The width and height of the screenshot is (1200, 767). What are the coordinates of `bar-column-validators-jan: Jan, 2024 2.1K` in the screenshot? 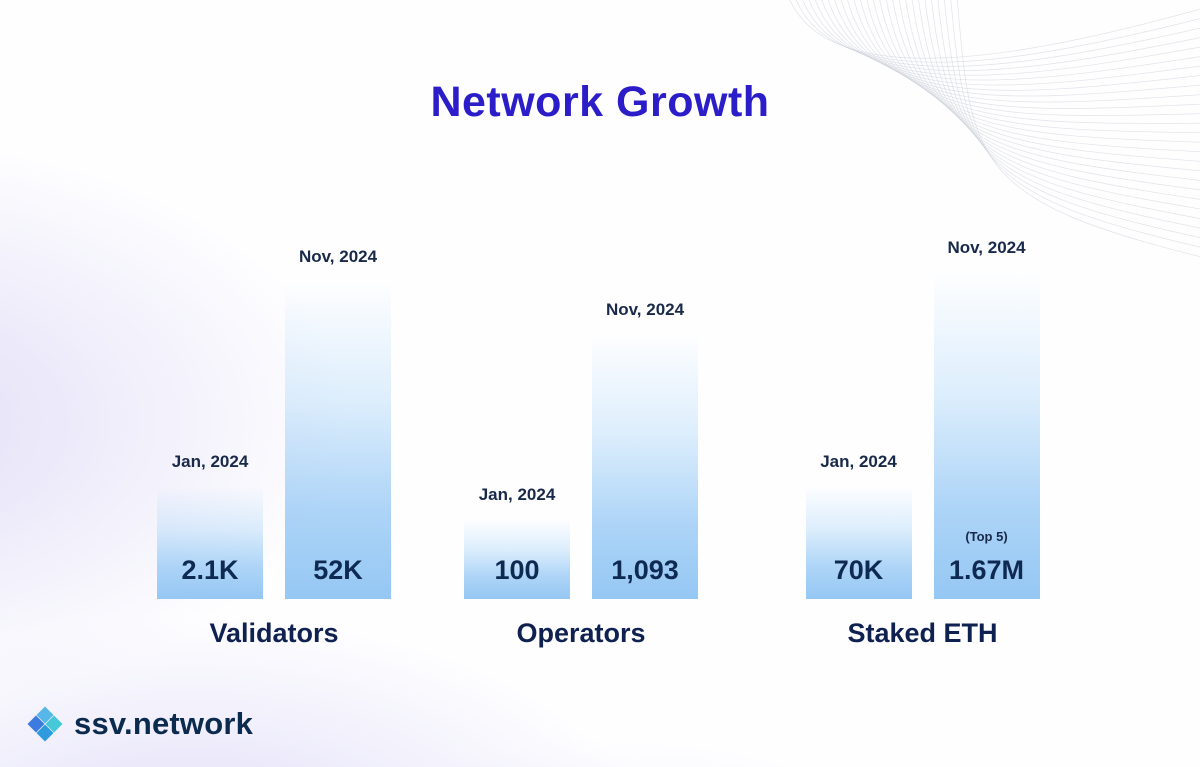 It's located at (210, 525).